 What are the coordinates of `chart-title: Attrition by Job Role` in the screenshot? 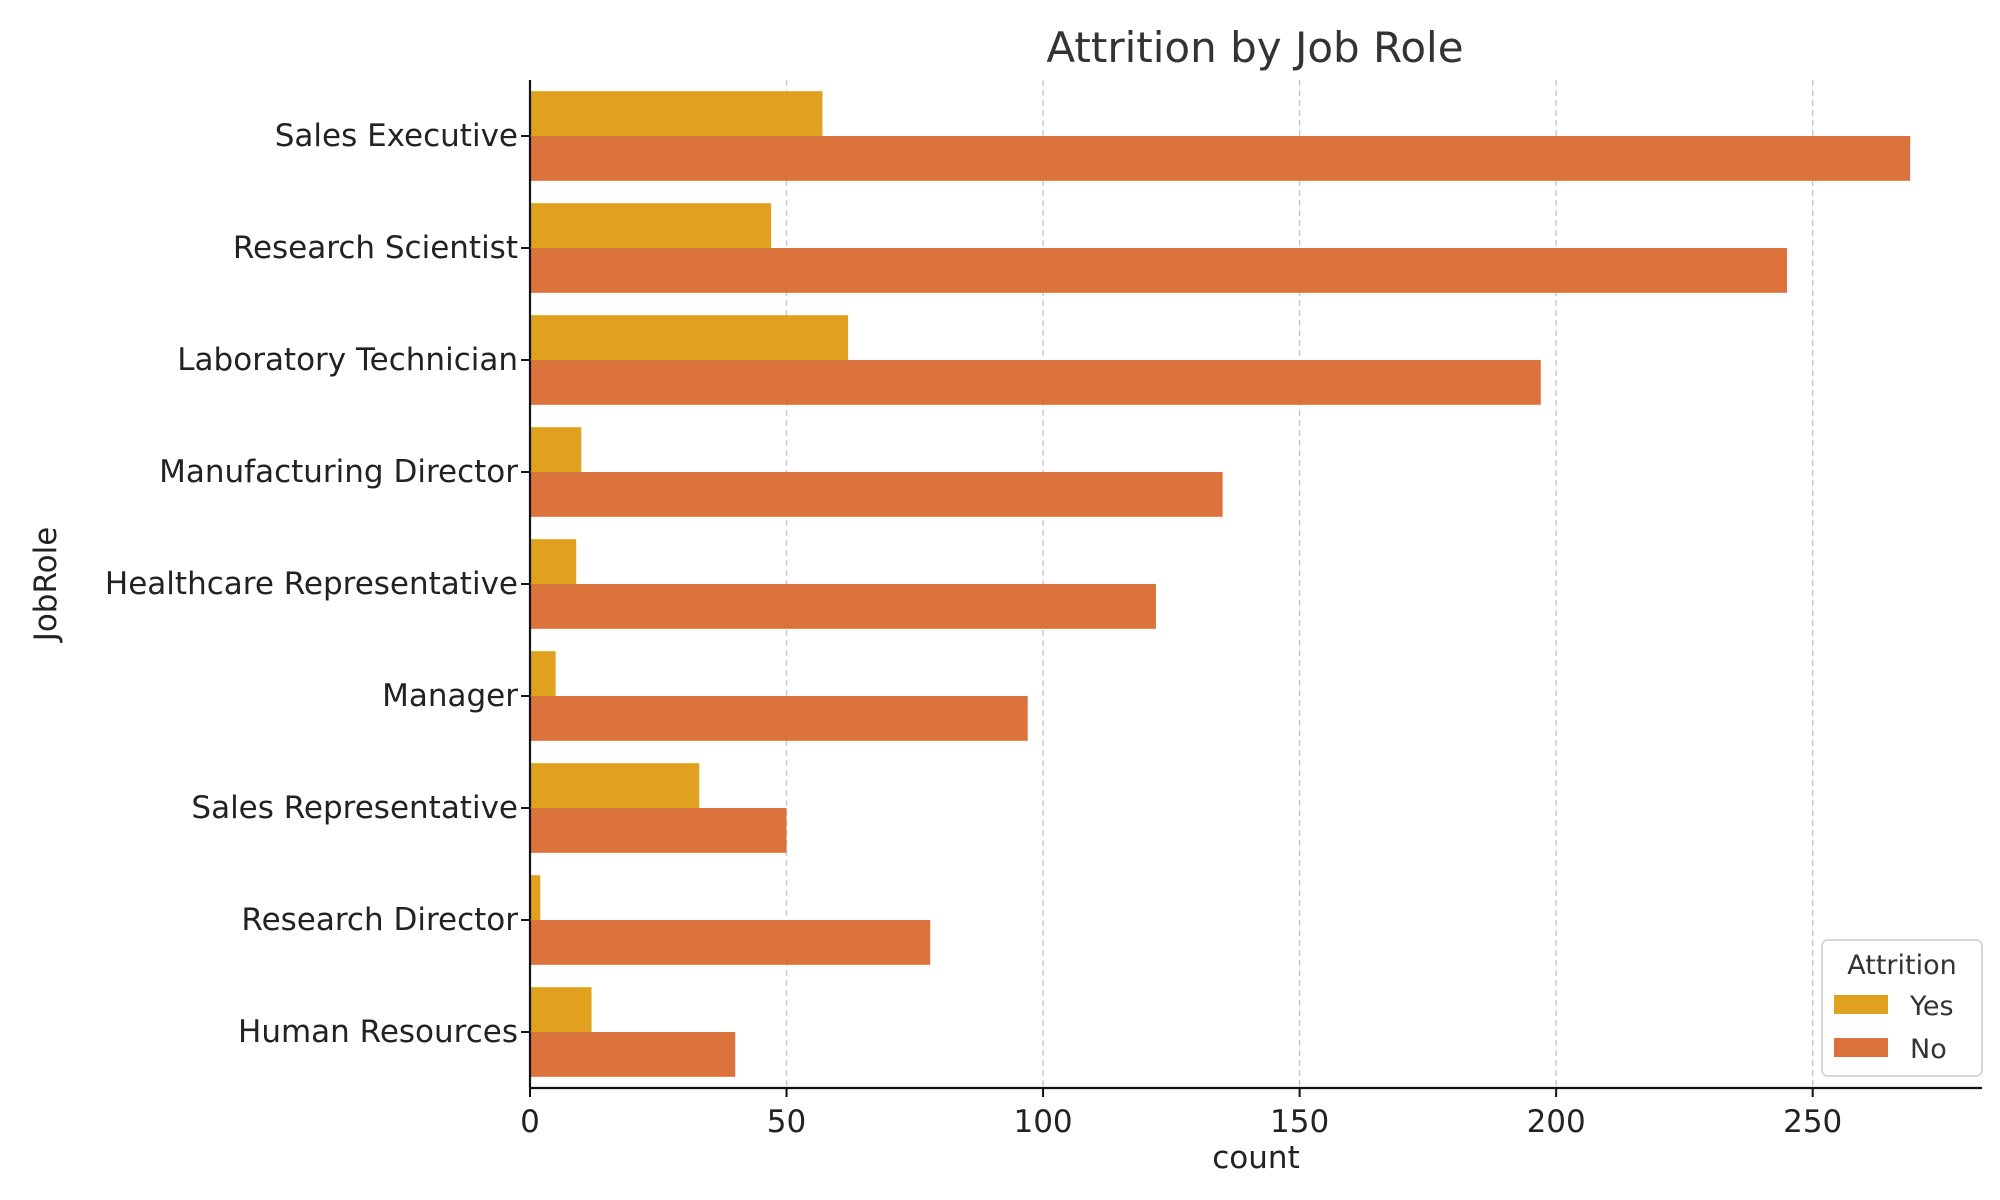 It's located at (1254, 47).